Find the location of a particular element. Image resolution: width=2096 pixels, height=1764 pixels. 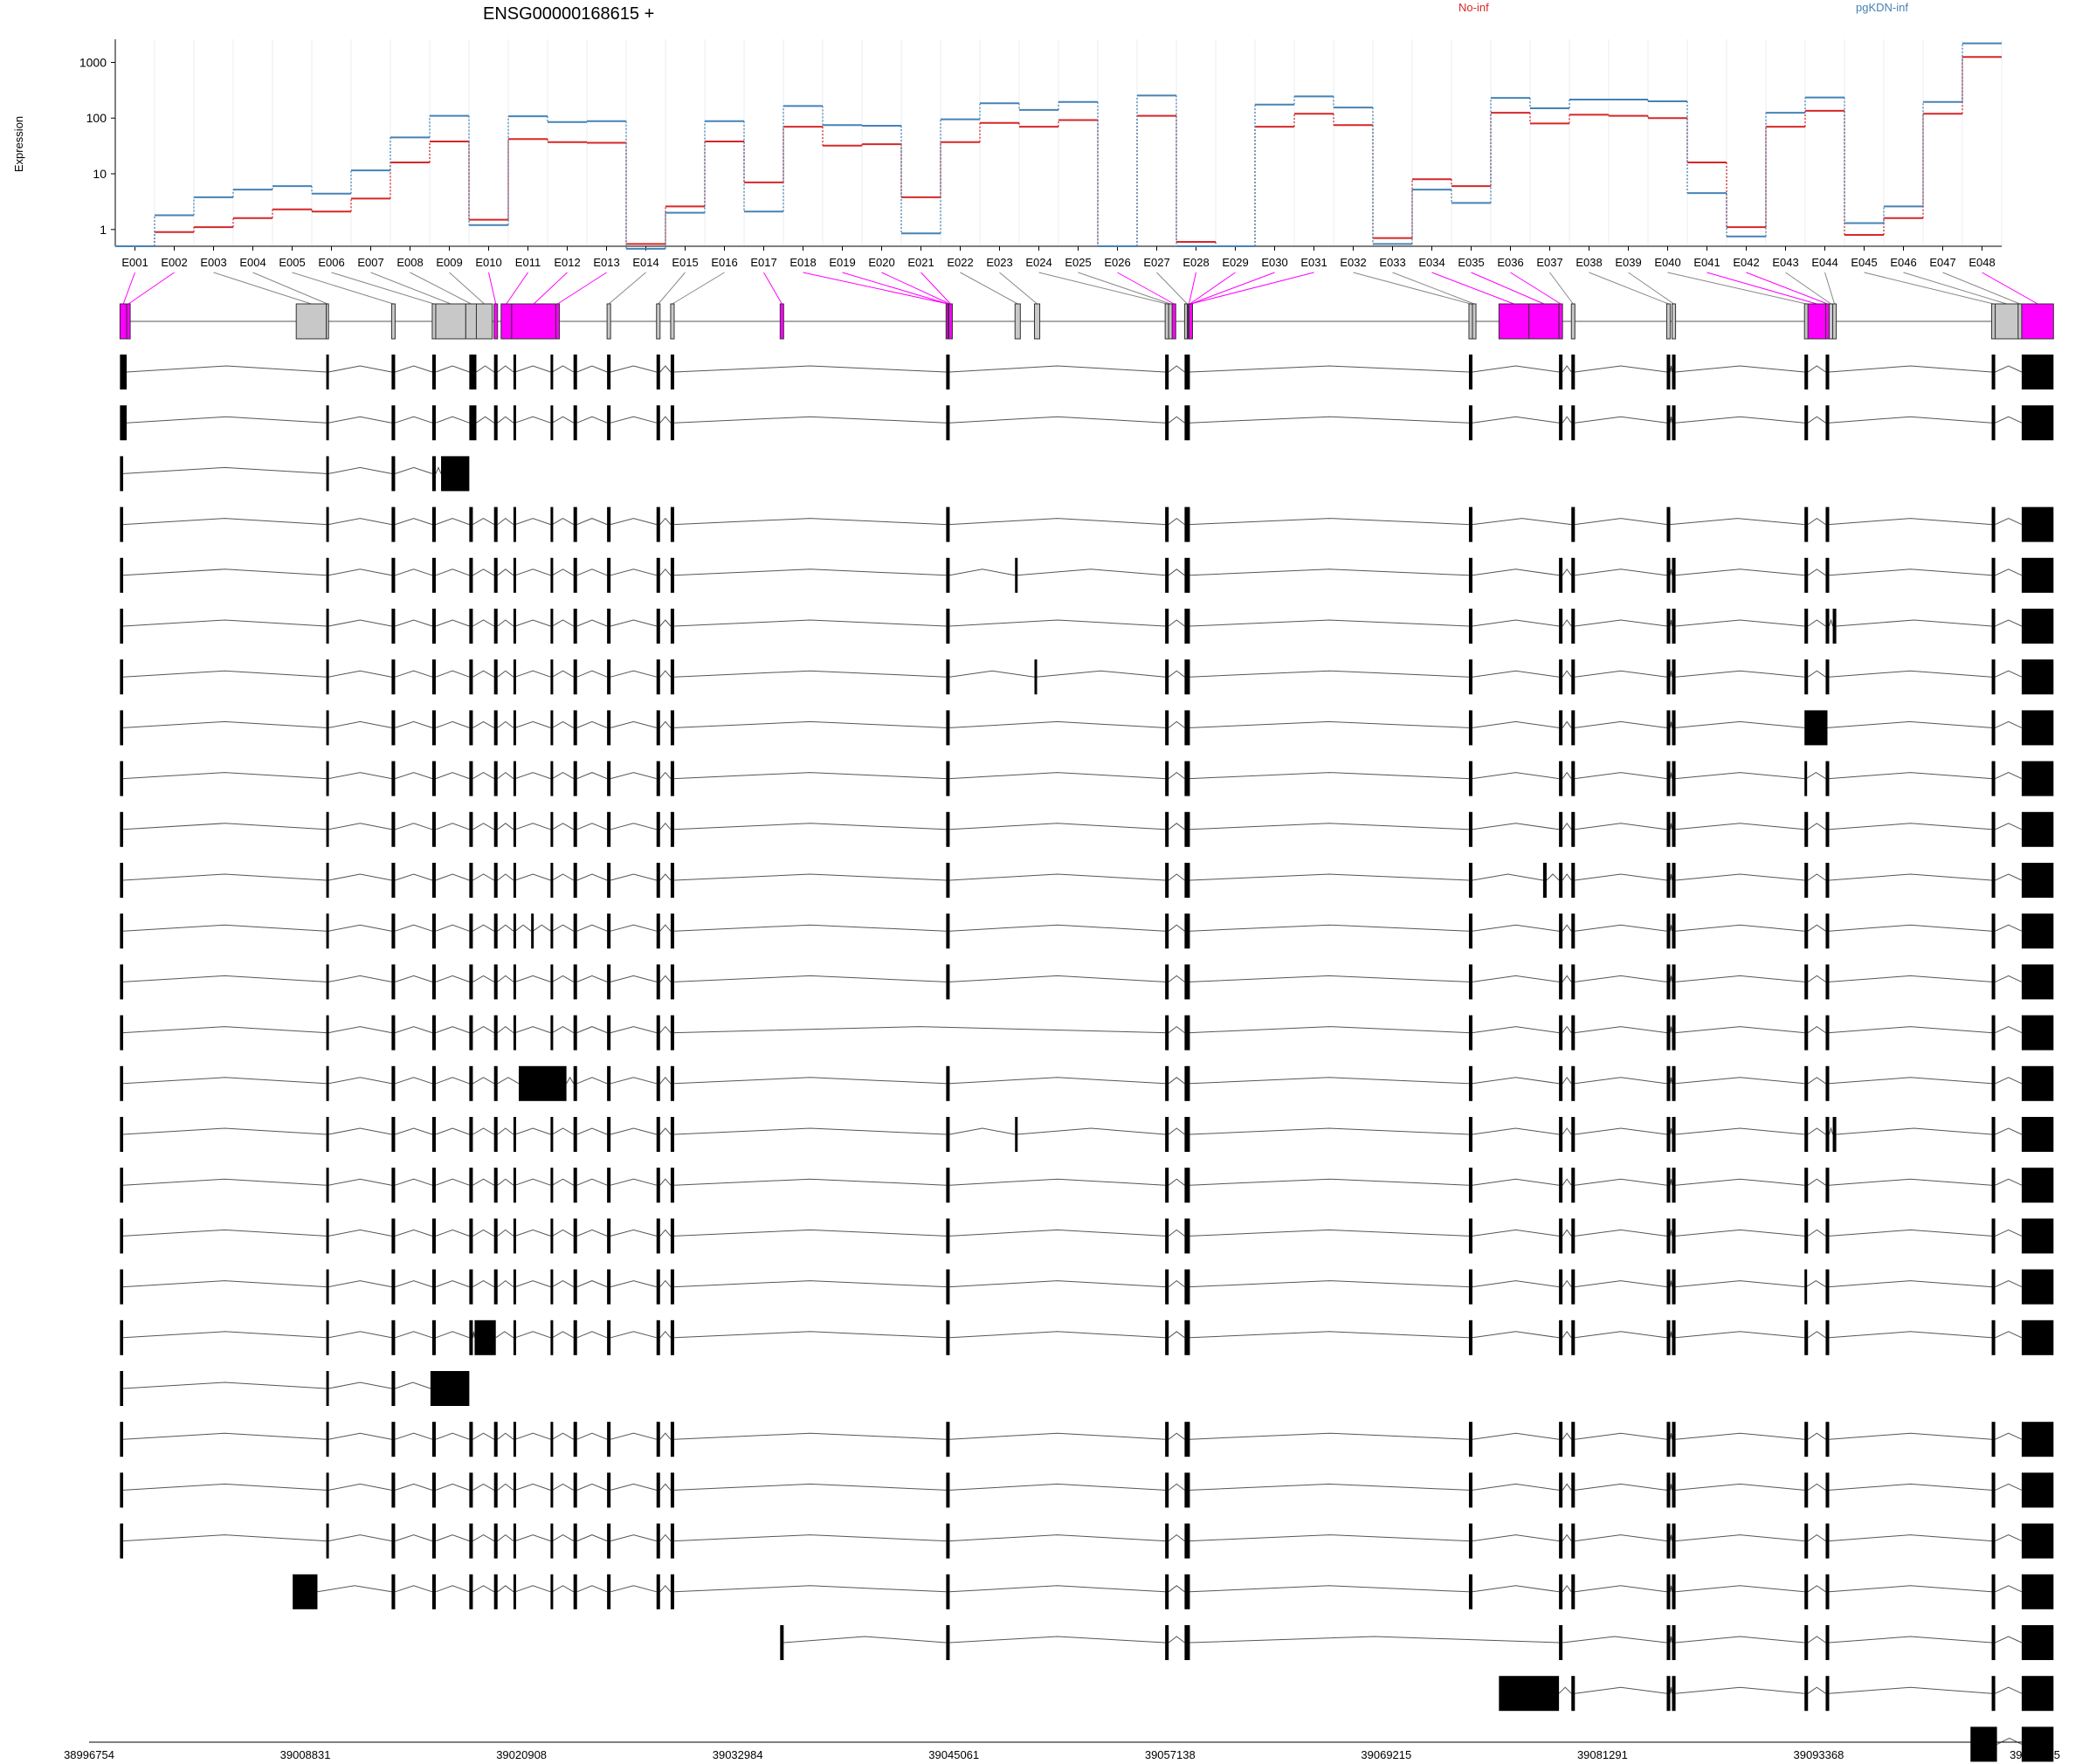

y-tick-label: 1 is located at coordinates (103, 230).